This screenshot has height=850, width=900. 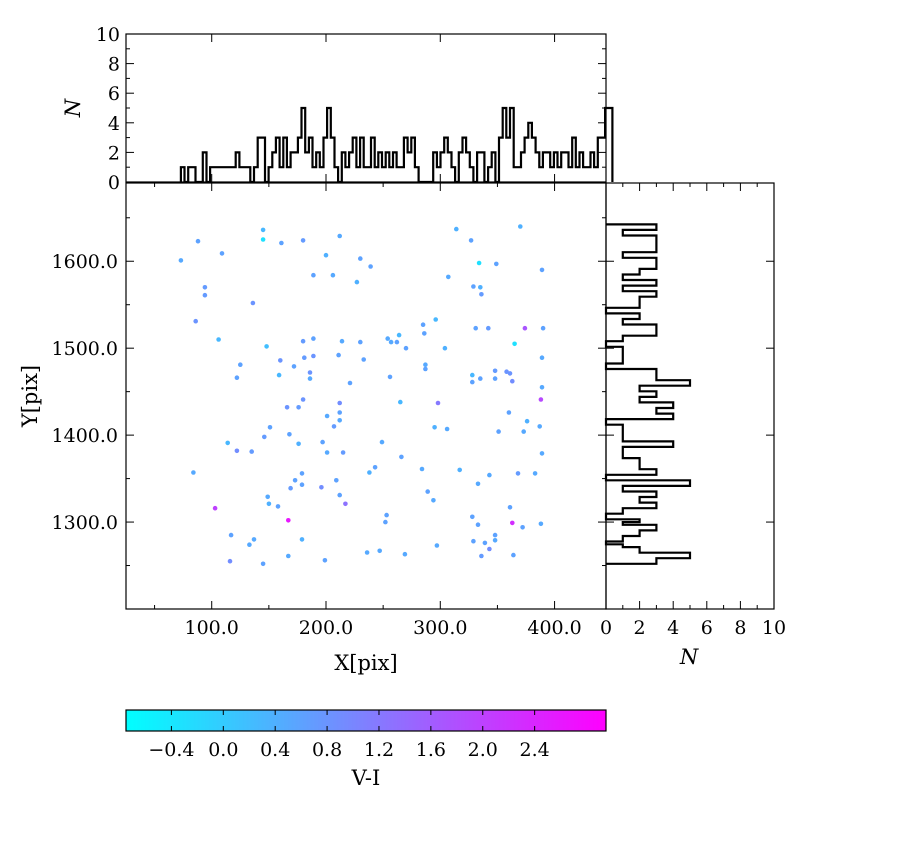 I want to click on colorbar-tick-label: 0.8, so click(x=327, y=750).